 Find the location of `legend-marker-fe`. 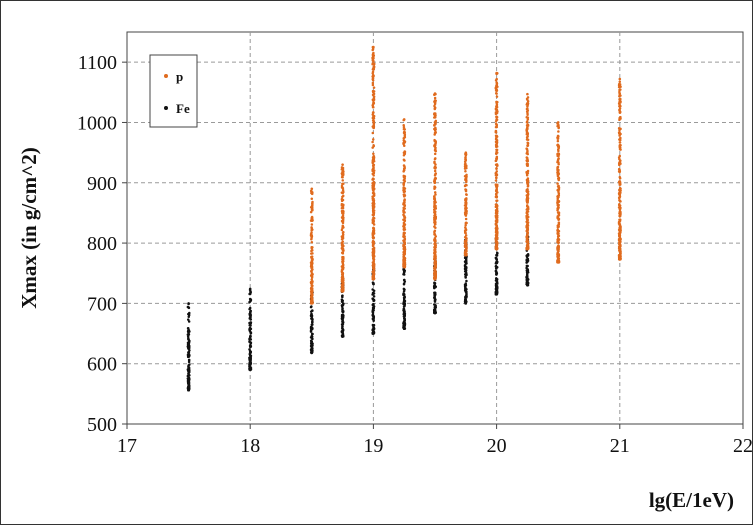

legend-marker-fe is located at coordinates (166, 108).